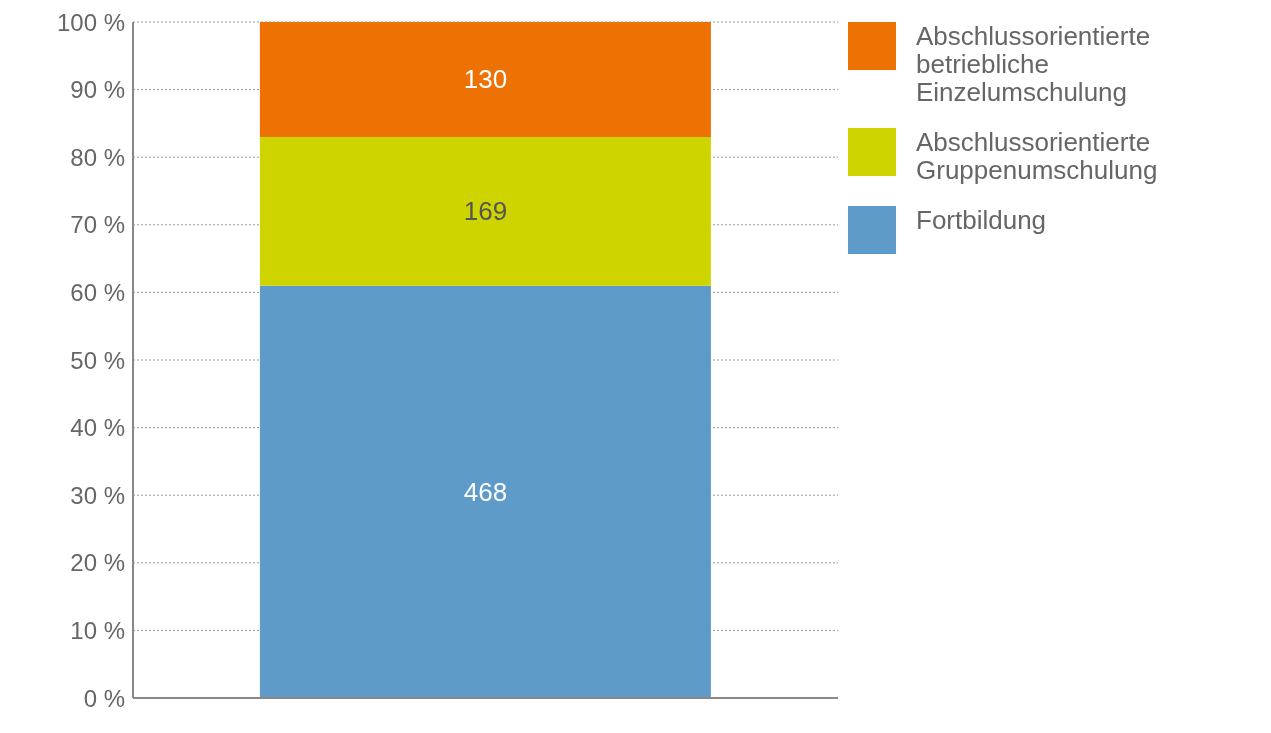 The height and width of the screenshot is (733, 1271). Describe the element at coordinates (97, 428) in the screenshot. I see `y-tick-label: 40 %` at that location.